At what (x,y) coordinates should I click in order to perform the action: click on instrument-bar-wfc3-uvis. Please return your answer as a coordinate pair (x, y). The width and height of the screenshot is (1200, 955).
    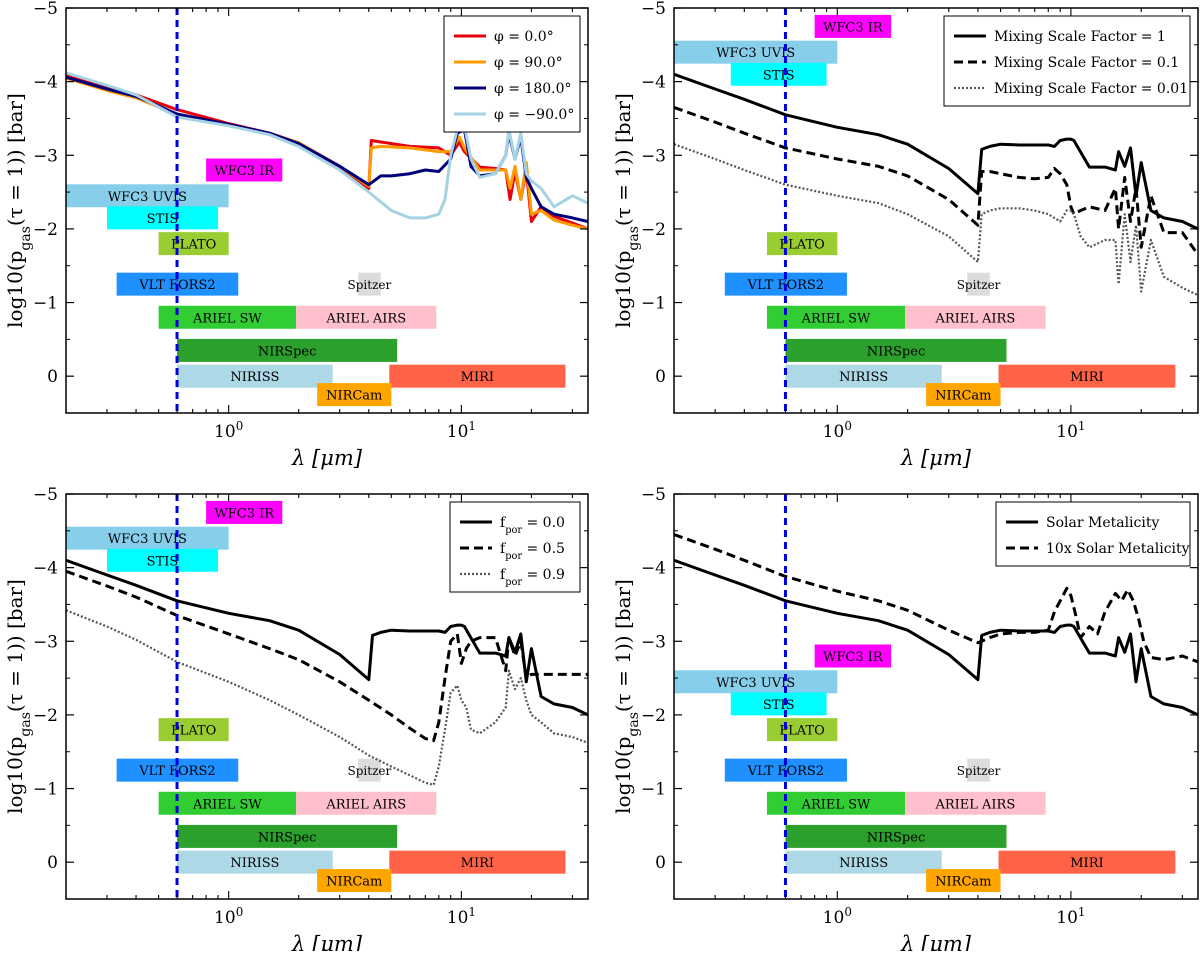
    Looking at the image, I should click on (147, 196).